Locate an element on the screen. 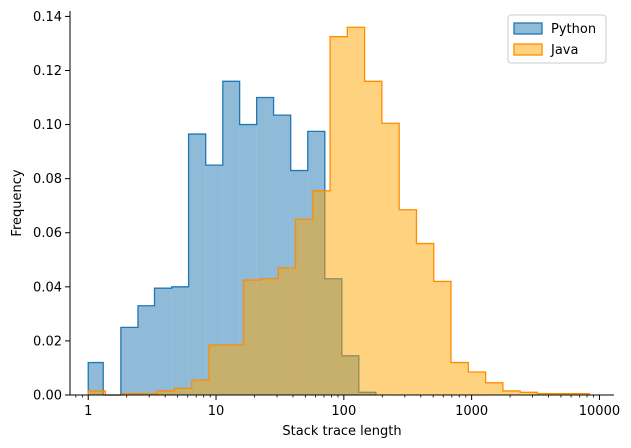 This screenshot has height=448, width=631. x-tick-label: 1 is located at coordinates (88, 411).